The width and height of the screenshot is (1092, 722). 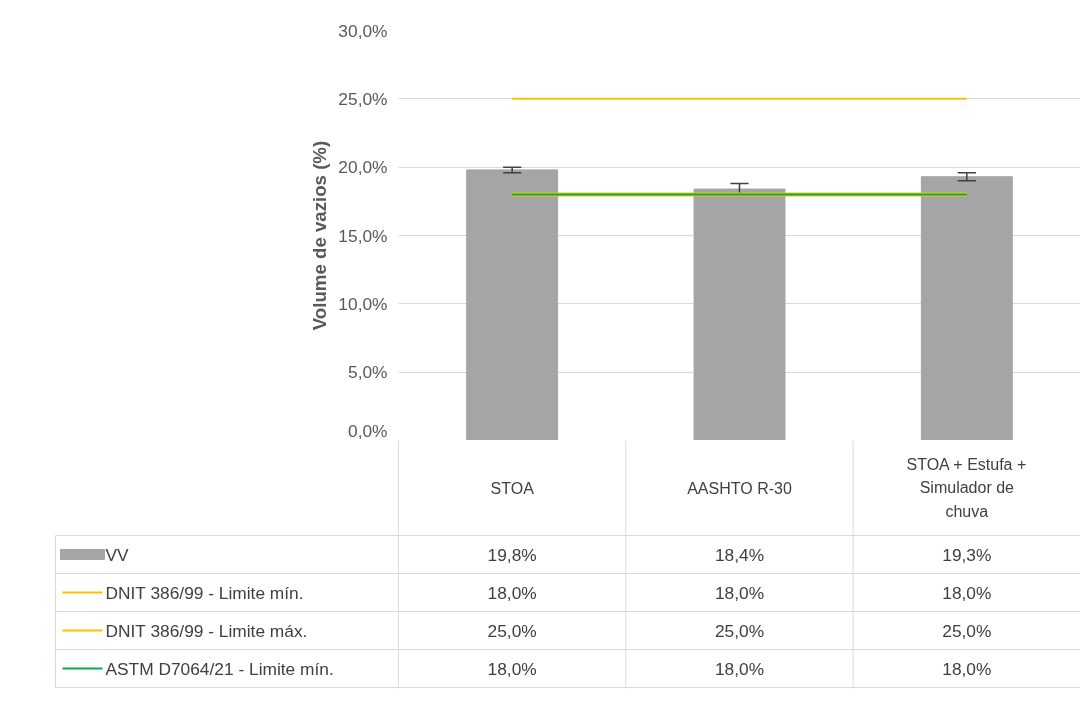 I want to click on data-label: 19,3%, so click(x=967, y=554).